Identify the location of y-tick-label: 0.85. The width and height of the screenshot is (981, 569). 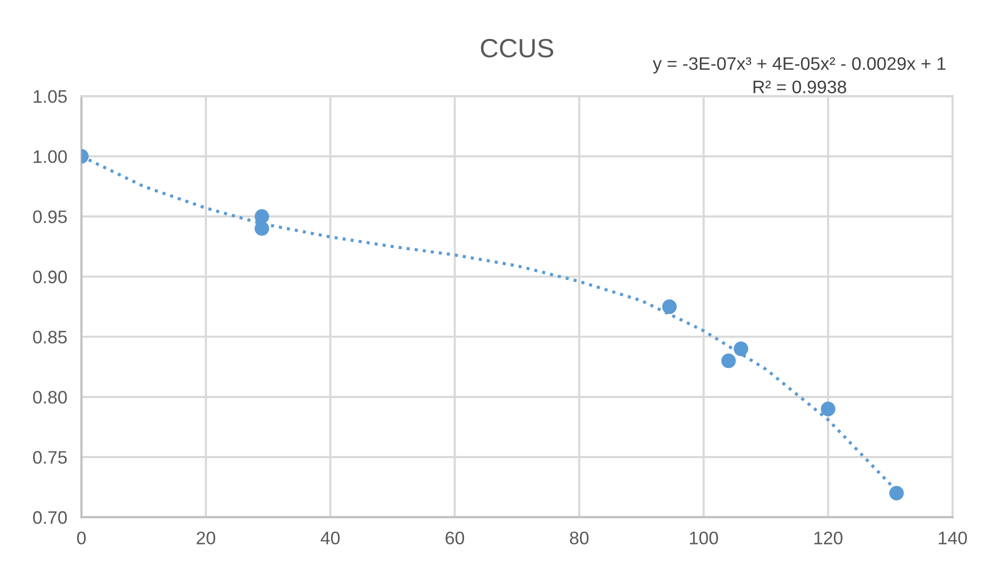
(50, 337).